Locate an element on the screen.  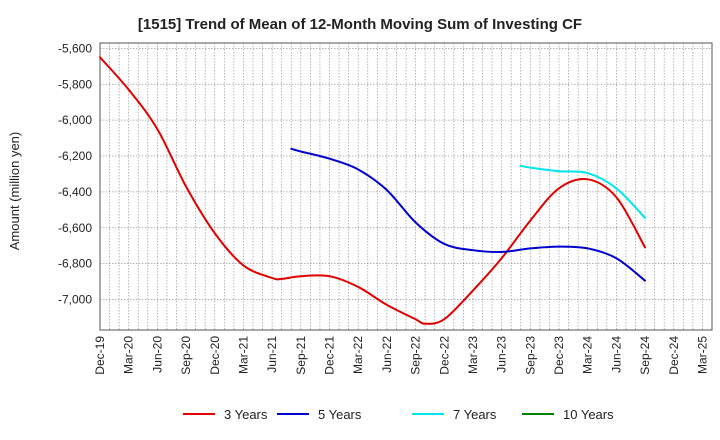
x-tick-label: Jun-20 is located at coordinates (157, 354).